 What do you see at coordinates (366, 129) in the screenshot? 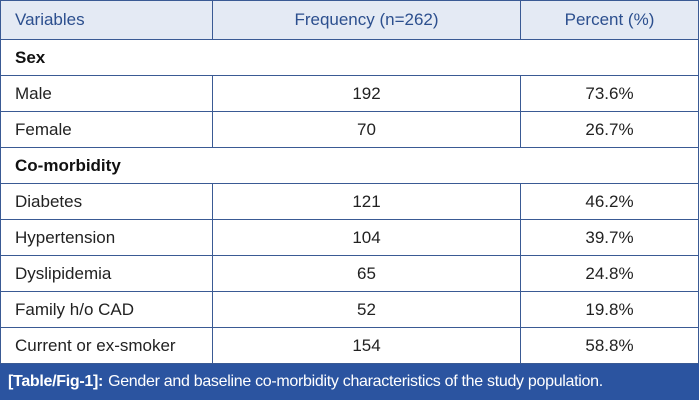
I see `row-frequency: 70` at bounding box center [366, 129].